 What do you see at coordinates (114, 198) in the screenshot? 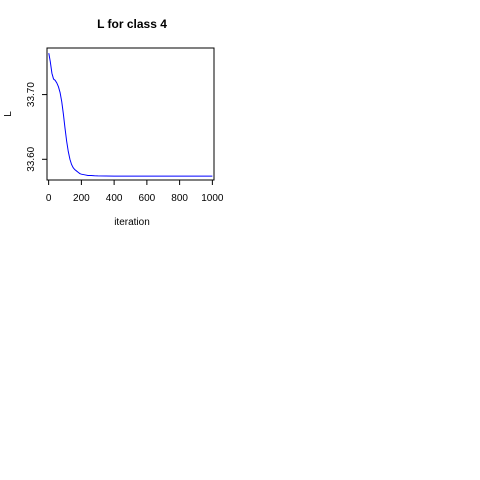
I see `x-tick-label-2: 400` at bounding box center [114, 198].